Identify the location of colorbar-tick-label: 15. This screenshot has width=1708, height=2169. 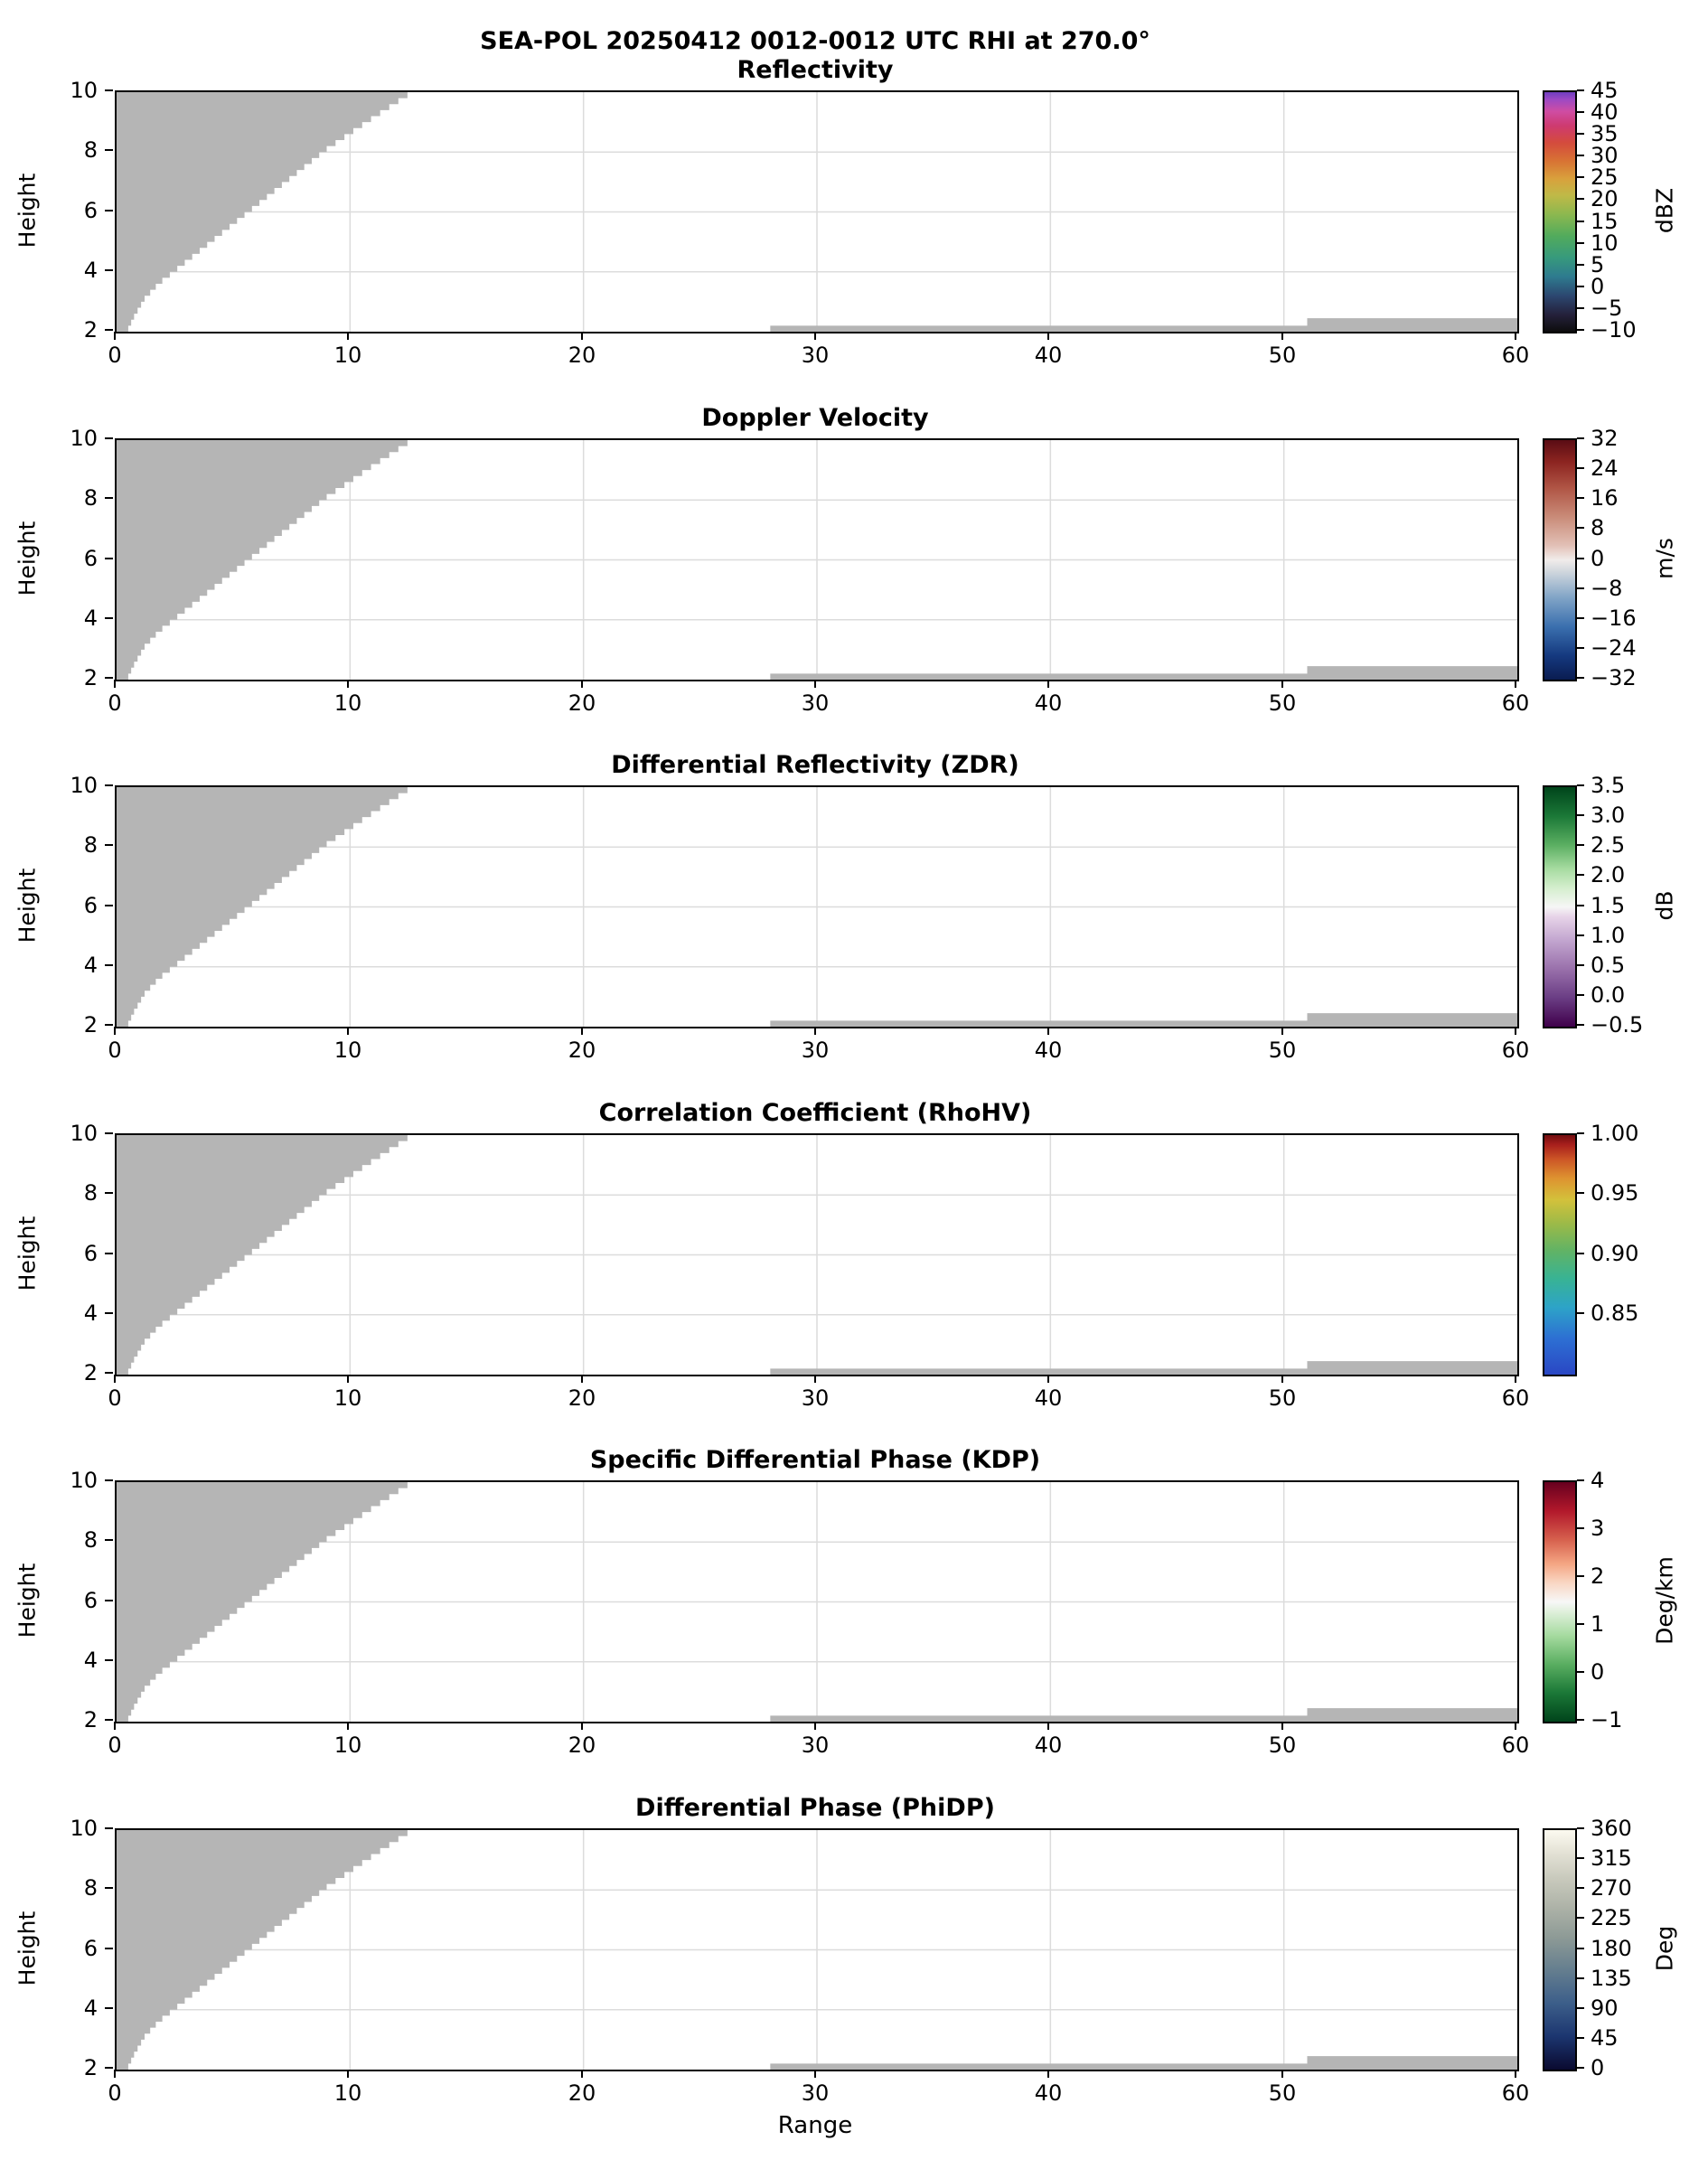
(1605, 222).